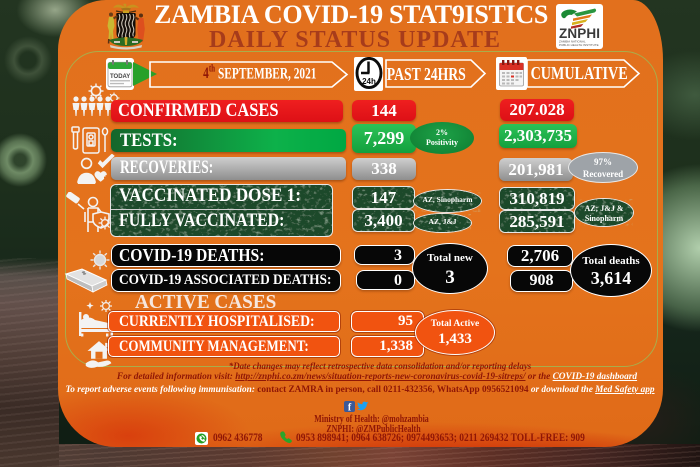 Image resolution: width=700 pixels, height=467 pixels. I want to click on svg-text: ZAMBIA NATIONAL, so click(572, 42).